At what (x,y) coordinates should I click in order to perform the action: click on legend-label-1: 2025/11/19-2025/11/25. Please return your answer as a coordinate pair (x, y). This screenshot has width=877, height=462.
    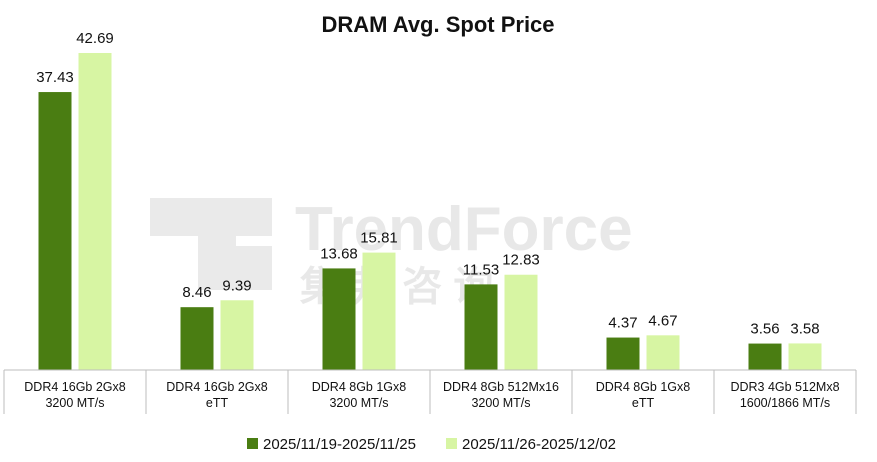
    Looking at the image, I should click on (339, 444).